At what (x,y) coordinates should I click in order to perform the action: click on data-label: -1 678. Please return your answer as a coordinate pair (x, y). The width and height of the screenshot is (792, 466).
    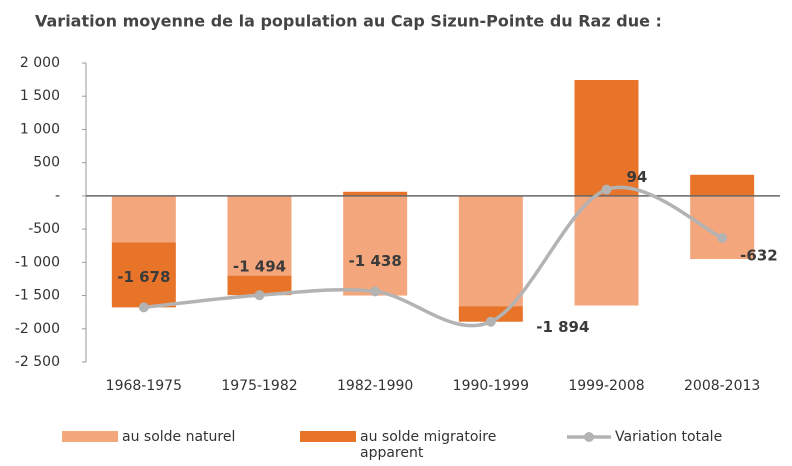
    Looking at the image, I should click on (143, 277).